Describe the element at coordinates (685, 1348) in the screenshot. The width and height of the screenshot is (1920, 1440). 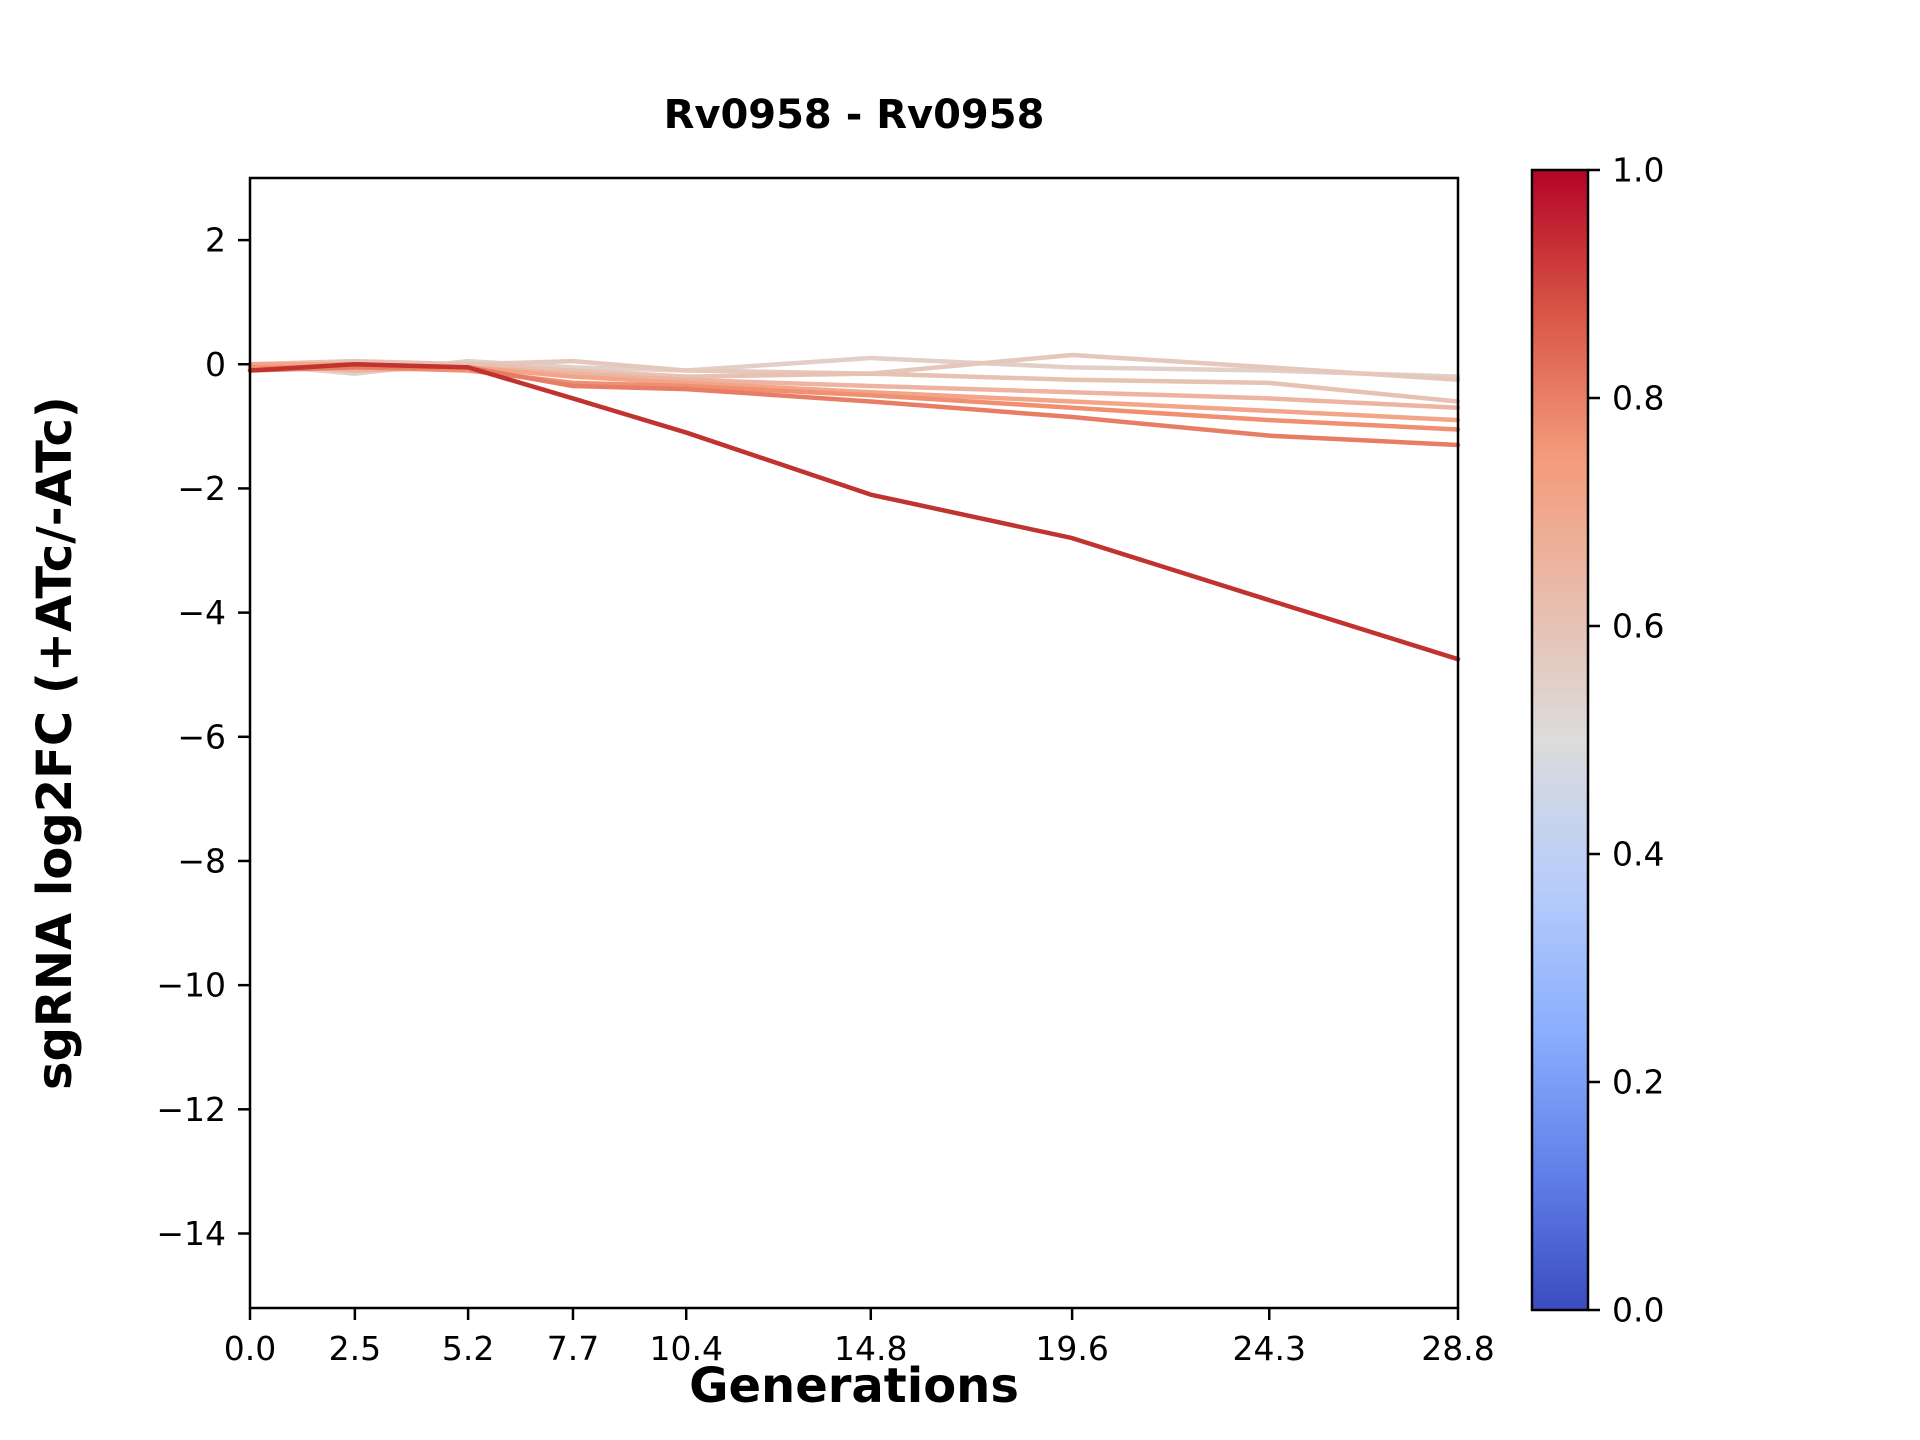
I see `x-tick-label: 10.4` at that location.